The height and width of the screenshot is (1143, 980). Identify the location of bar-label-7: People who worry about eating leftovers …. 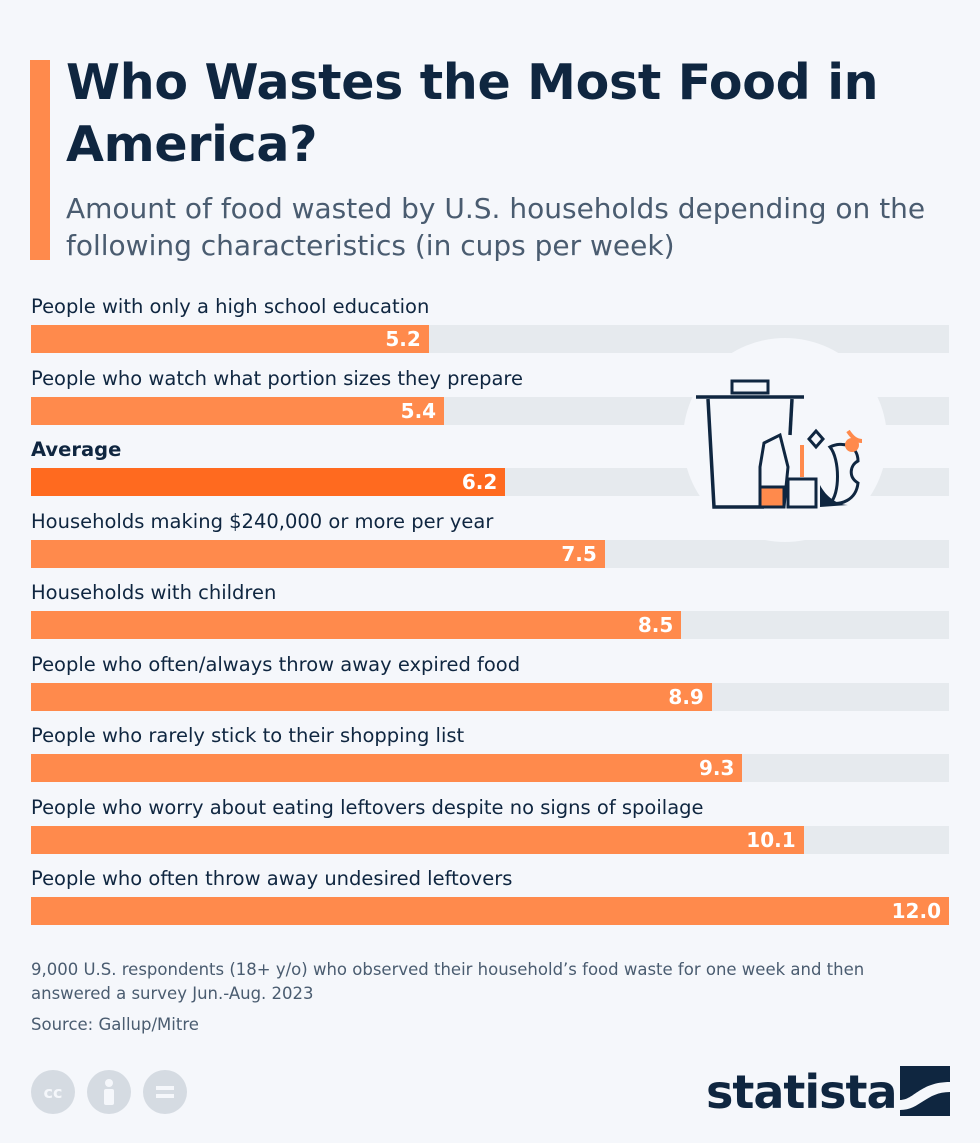
(367, 807).